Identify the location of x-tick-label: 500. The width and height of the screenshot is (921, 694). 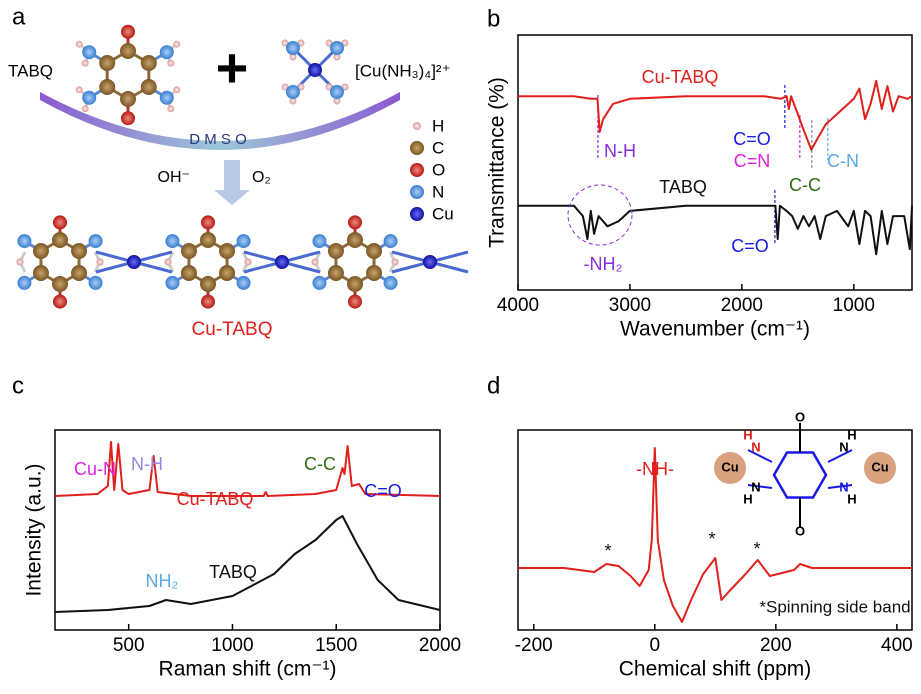
(129, 645).